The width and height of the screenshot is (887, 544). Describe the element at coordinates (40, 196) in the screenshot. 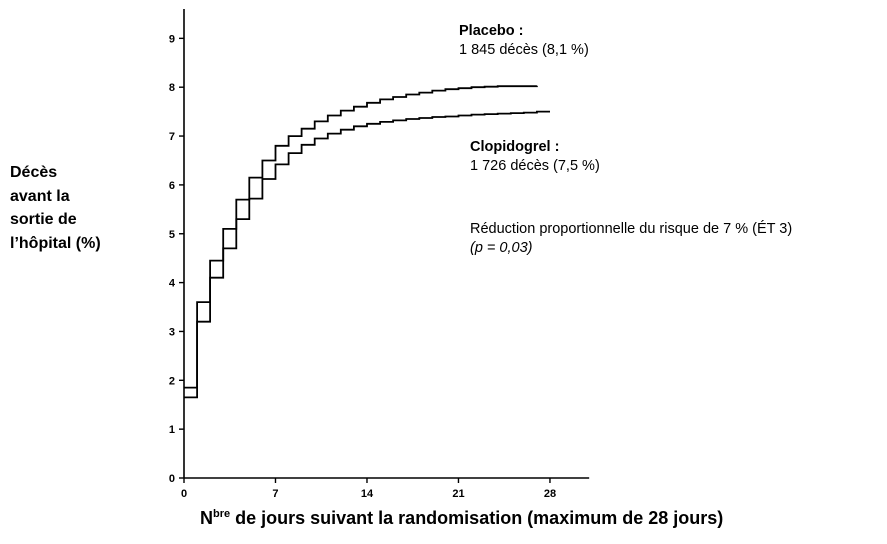

I see `y-axis-label-line: avant la` at that location.